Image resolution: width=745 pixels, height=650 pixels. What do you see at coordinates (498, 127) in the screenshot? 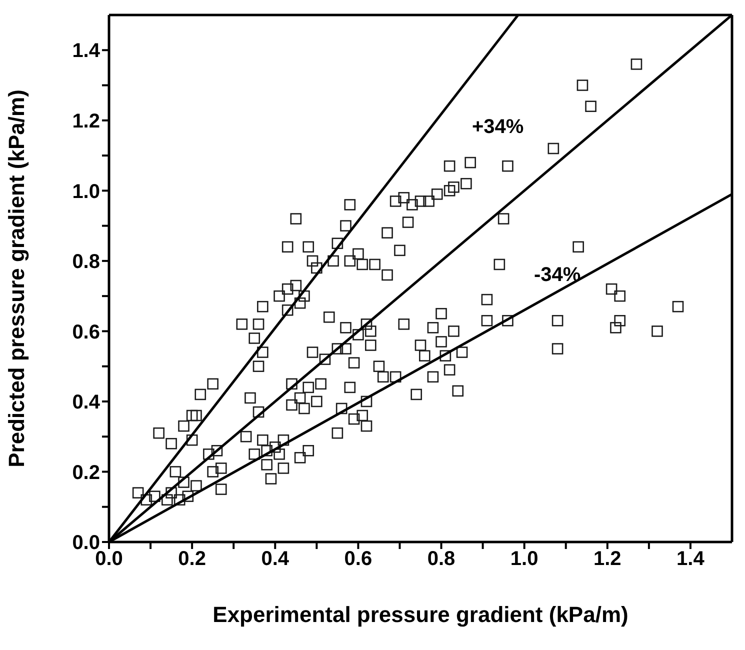
I see `annotation: +34%` at bounding box center [498, 127].